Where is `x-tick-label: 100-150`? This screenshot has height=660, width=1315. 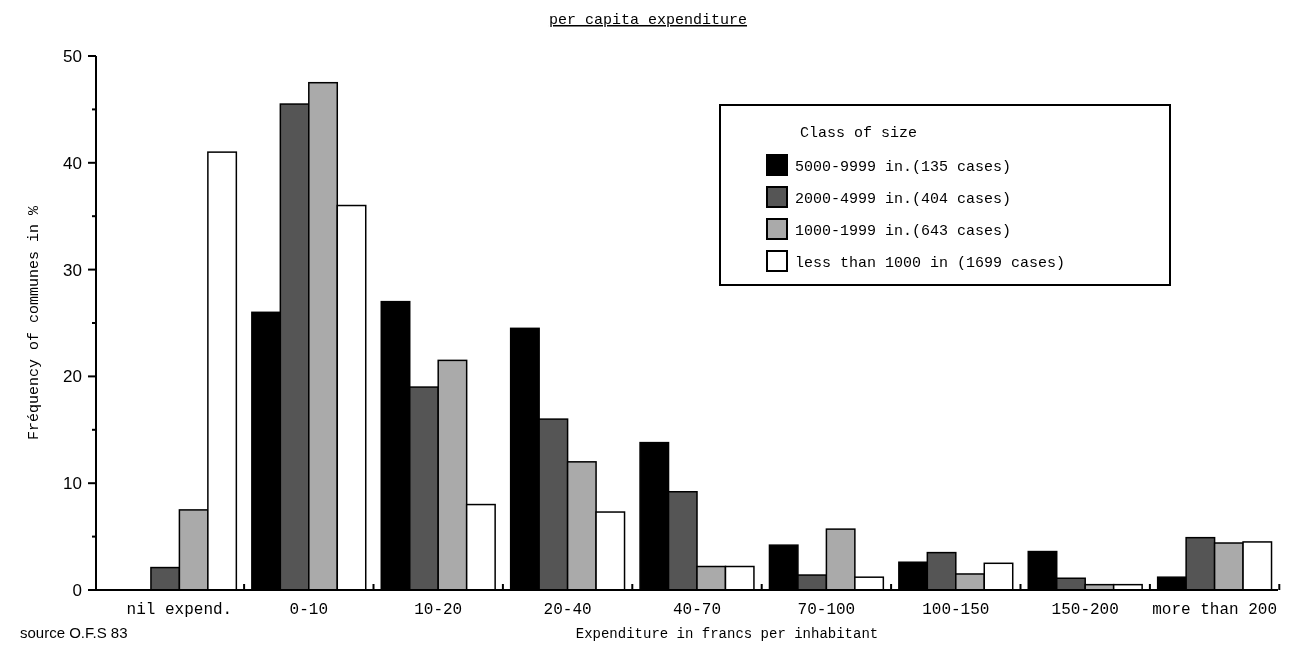 x-tick-label: 100-150 is located at coordinates (956, 610).